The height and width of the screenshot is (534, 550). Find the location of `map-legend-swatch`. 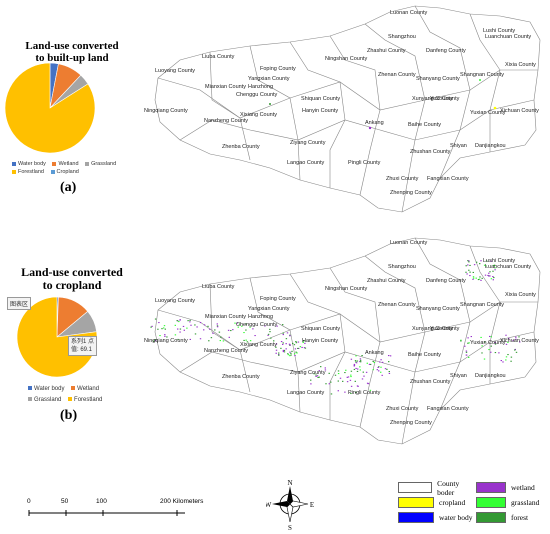

map-legend-swatch is located at coordinates (416, 502).